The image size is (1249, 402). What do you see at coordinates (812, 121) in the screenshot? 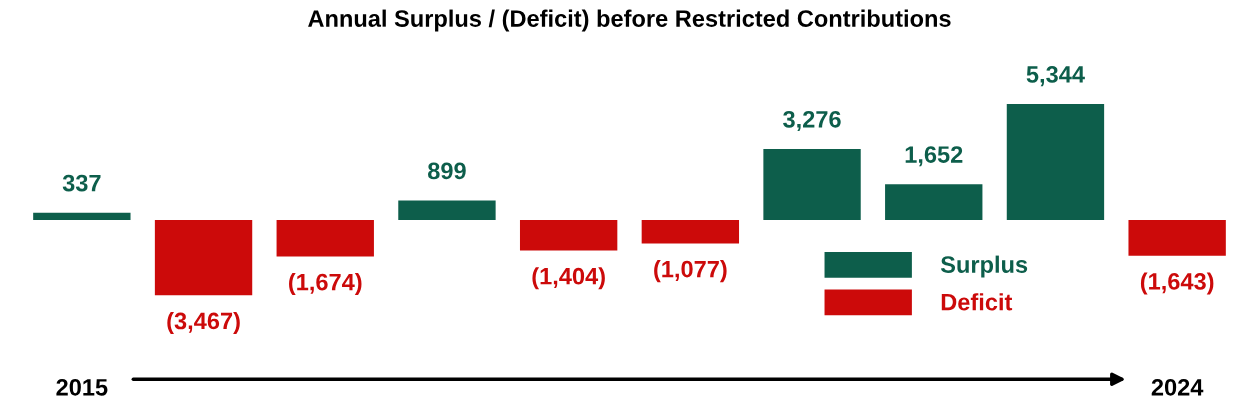
I see `data-label: 3,276` at bounding box center [812, 121].